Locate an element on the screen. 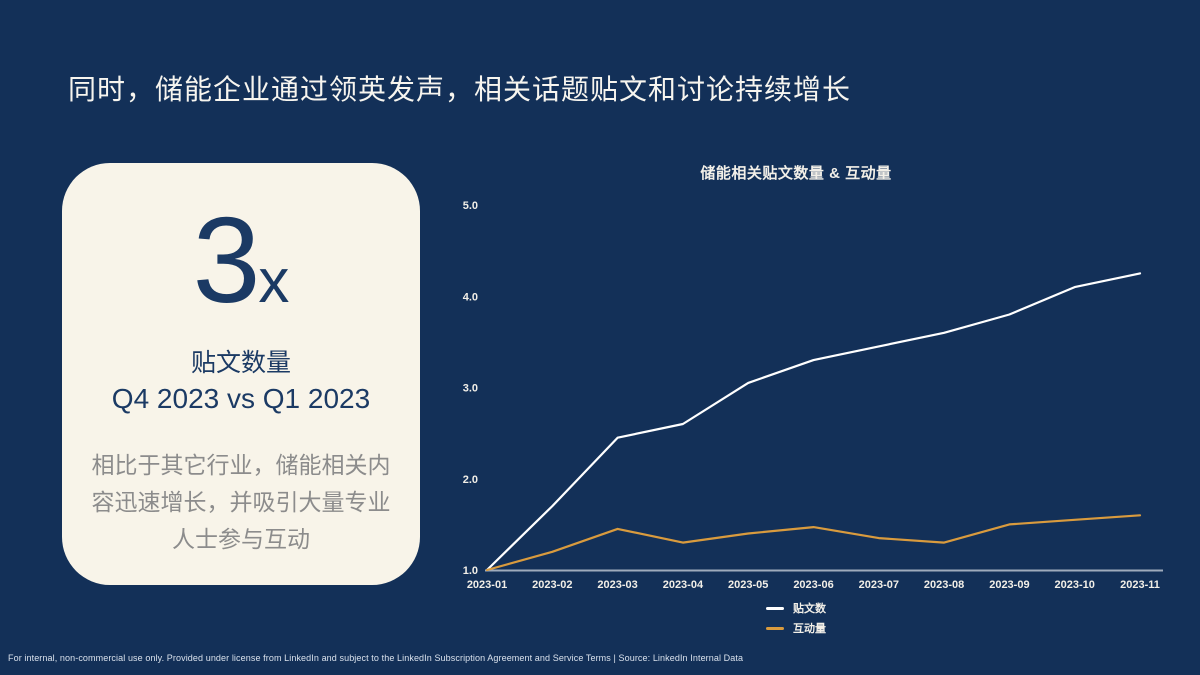 The height and width of the screenshot is (675, 1200). stat-multiplier: 3x is located at coordinates (241, 260).